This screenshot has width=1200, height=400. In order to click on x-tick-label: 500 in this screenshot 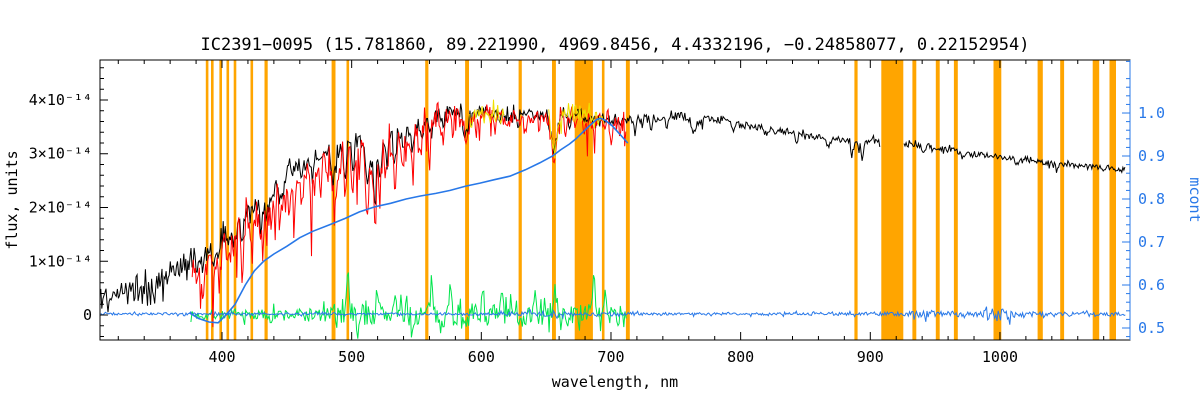, I will do `click(351, 357)`.